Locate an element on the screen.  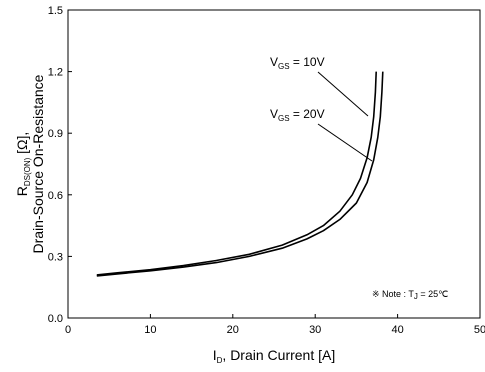
x-axis-title: ID, Drain Current [A] is located at coordinates (274, 356).